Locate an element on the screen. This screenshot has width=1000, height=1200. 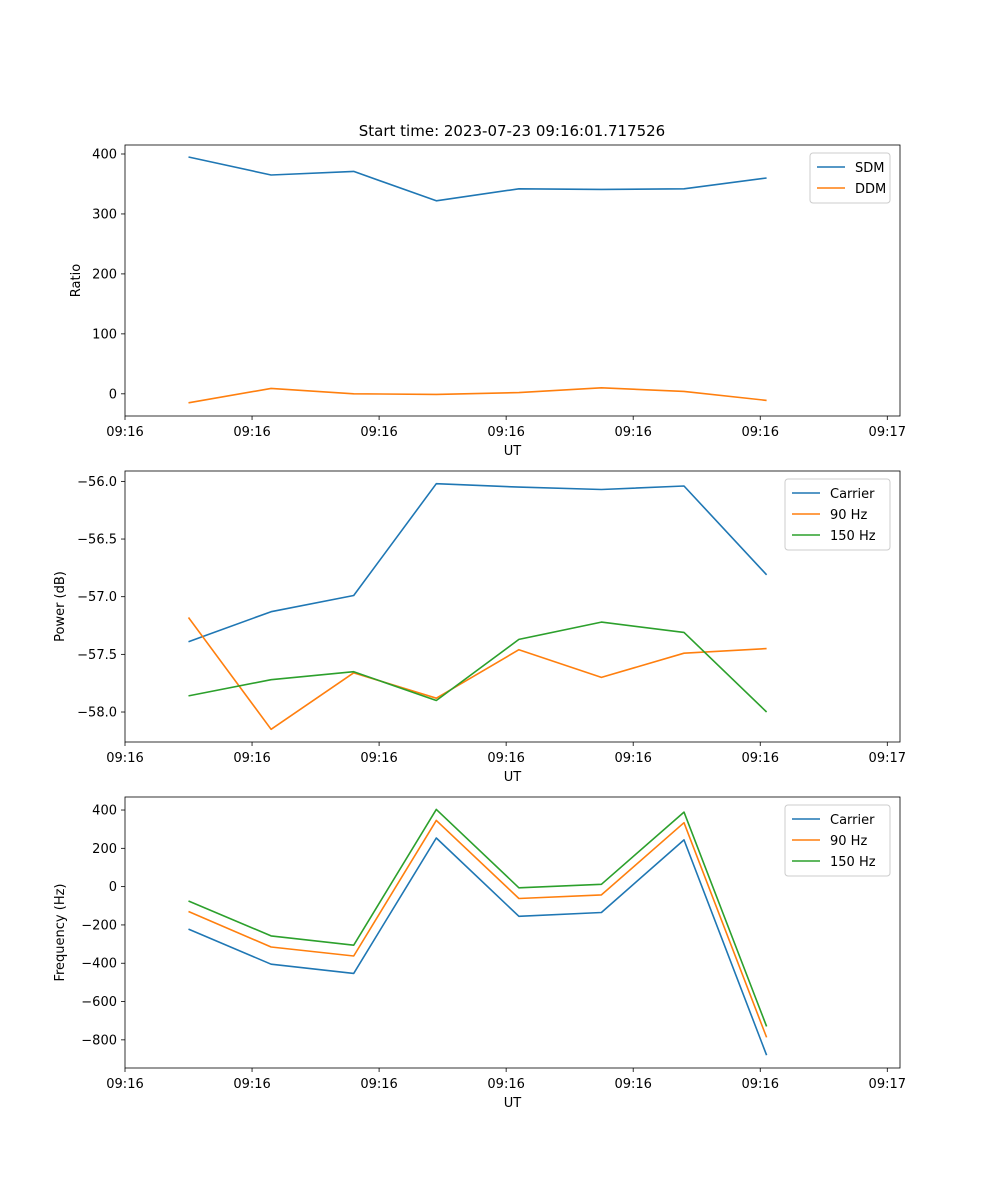
power-y-tick-label: −56.0 is located at coordinates (97, 482).